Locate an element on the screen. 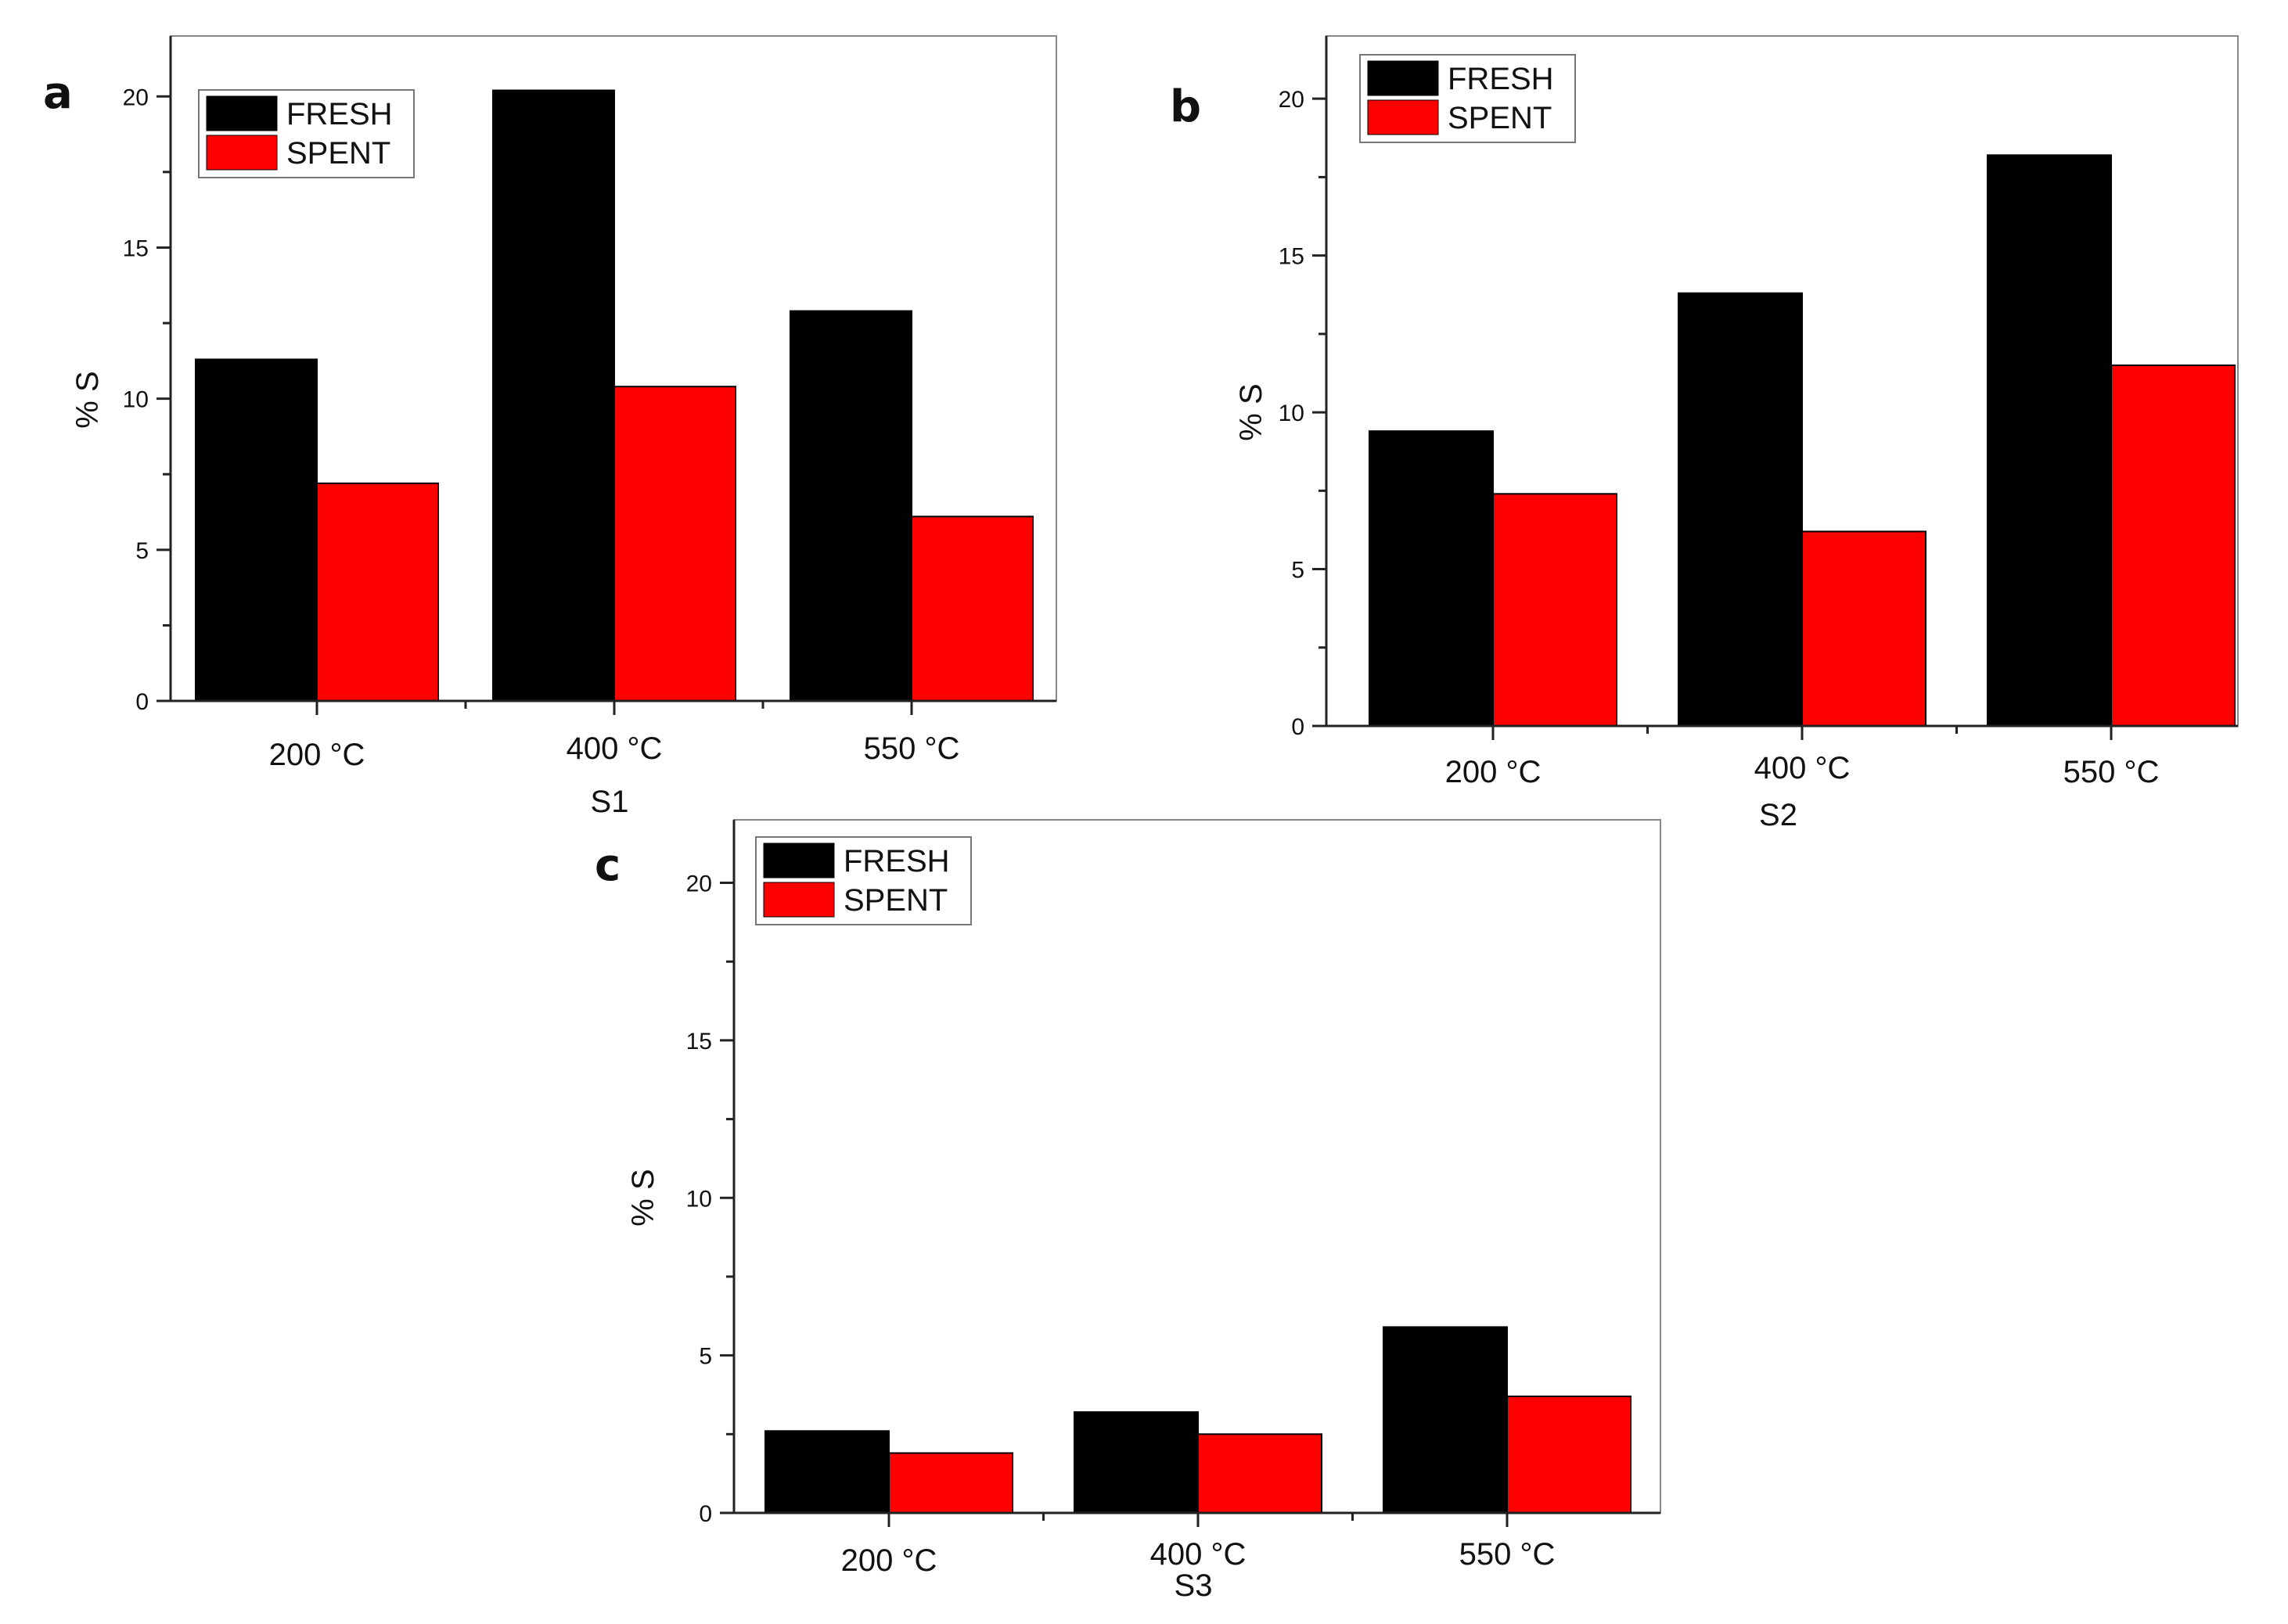  panel-label: b is located at coordinates (1185, 106).